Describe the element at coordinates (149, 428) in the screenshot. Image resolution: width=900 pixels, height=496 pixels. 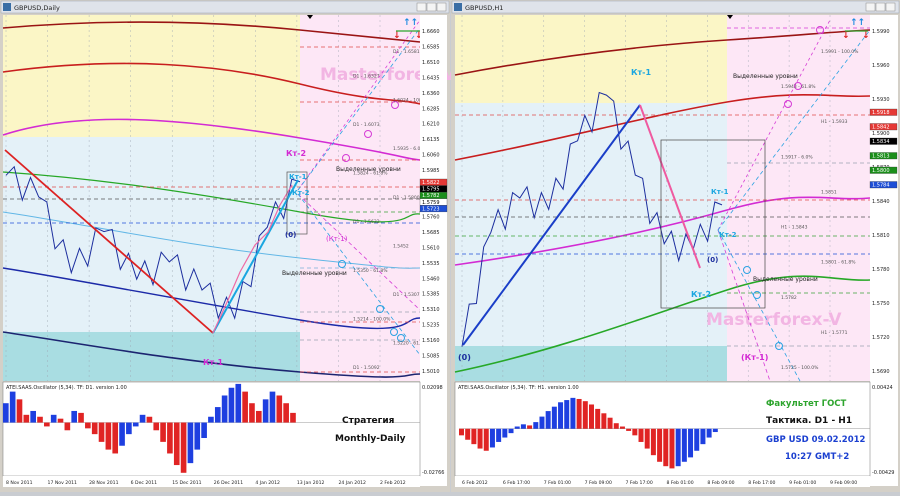
I see `oscillator-bars` at that location.